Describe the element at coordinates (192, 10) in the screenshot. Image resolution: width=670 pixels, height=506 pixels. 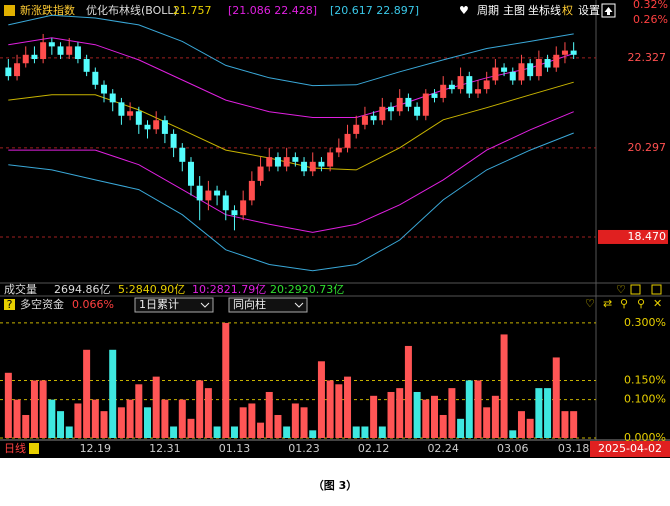
I see `boll-mid: 21.757` at that location.